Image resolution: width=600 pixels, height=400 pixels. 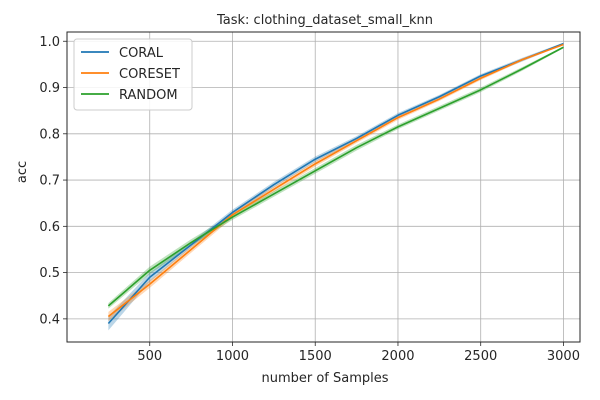 What do you see at coordinates (49, 319) in the screenshot?
I see `y-tick-label: 0.4` at bounding box center [49, 319].